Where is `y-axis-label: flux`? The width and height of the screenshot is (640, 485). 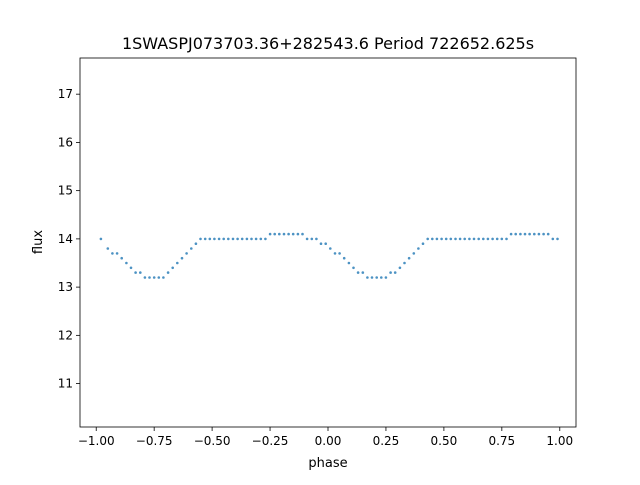
y-axis-label: flux is located at coordinates (38, 242).